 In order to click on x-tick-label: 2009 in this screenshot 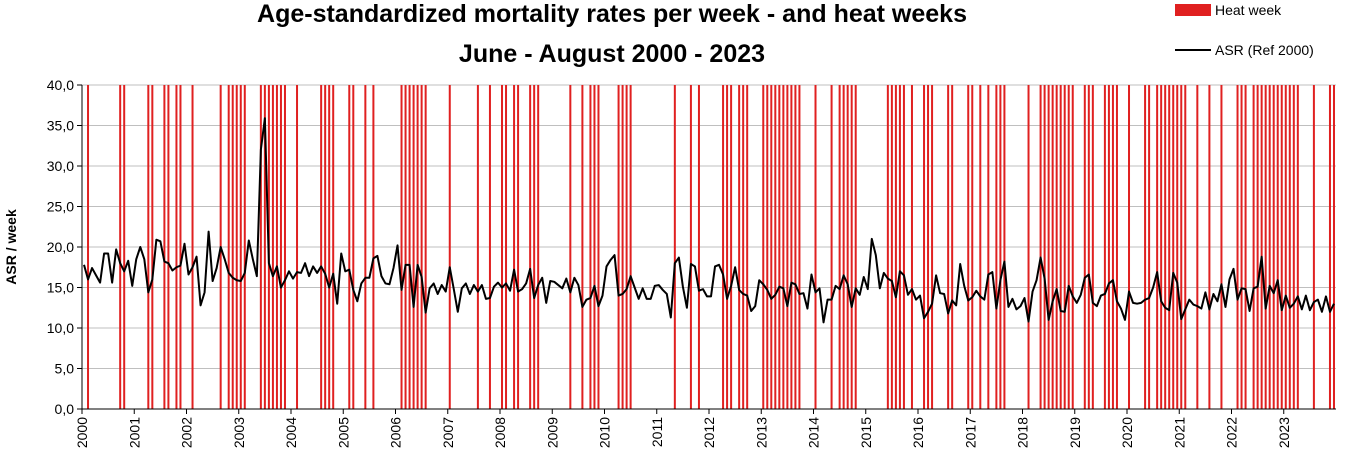, I will do `click(552, 432)`.